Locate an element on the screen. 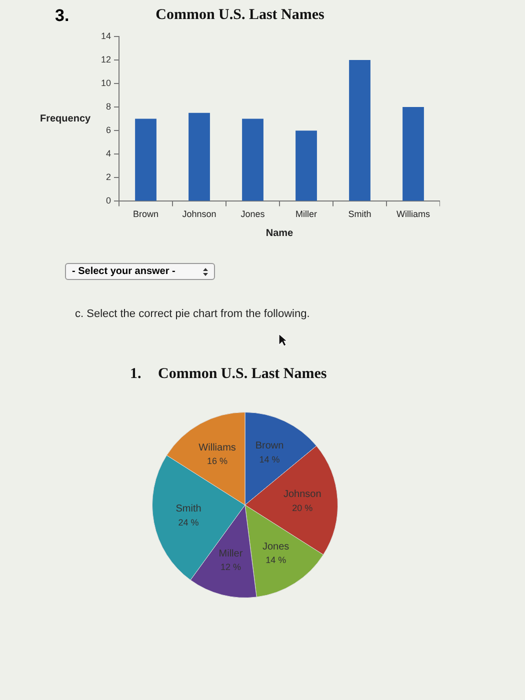  text: 3. is located at coordinates (62, 16).